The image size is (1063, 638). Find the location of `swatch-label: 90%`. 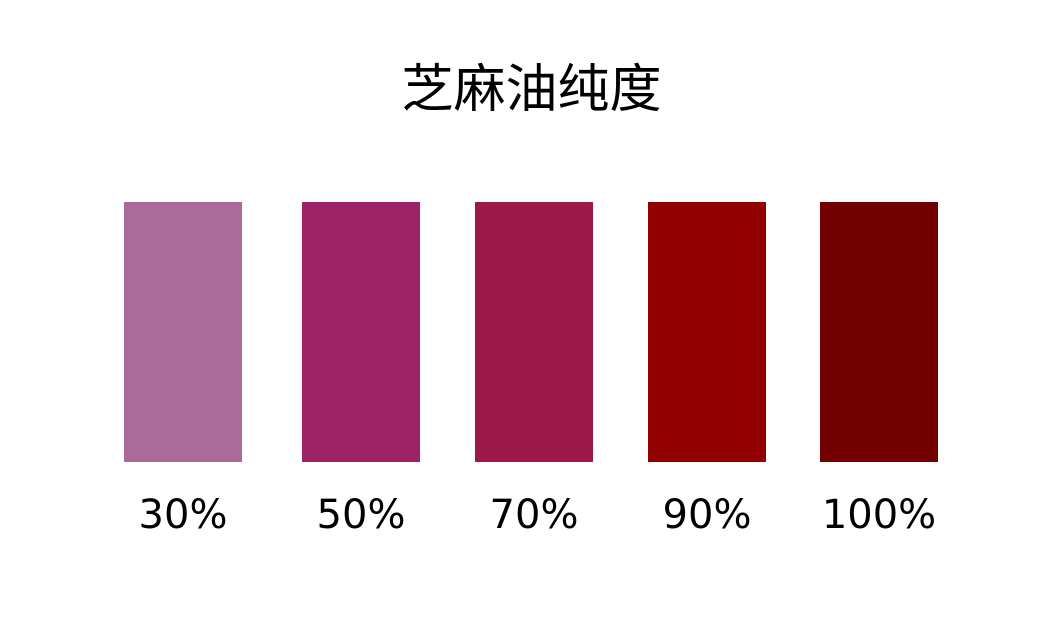

swatch-label: 90% is located at coordinates (707, 515).